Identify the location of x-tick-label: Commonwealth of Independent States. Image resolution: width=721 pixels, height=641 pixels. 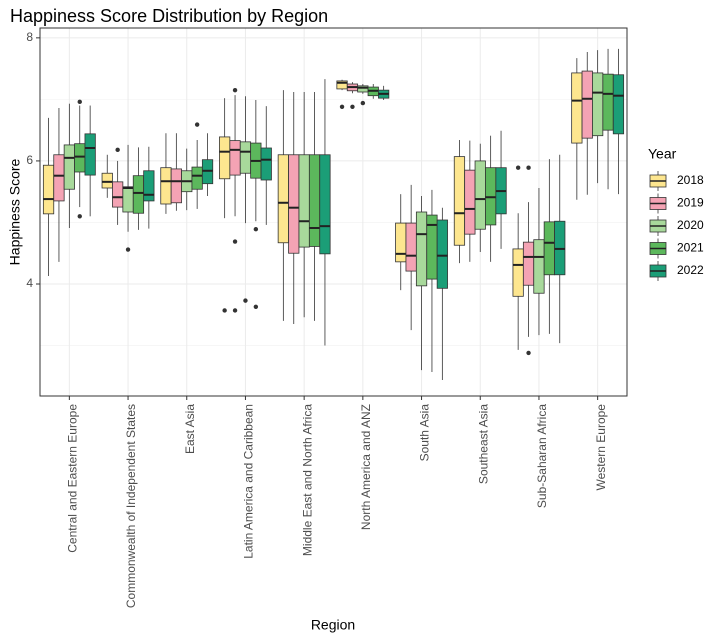
(131, 506).